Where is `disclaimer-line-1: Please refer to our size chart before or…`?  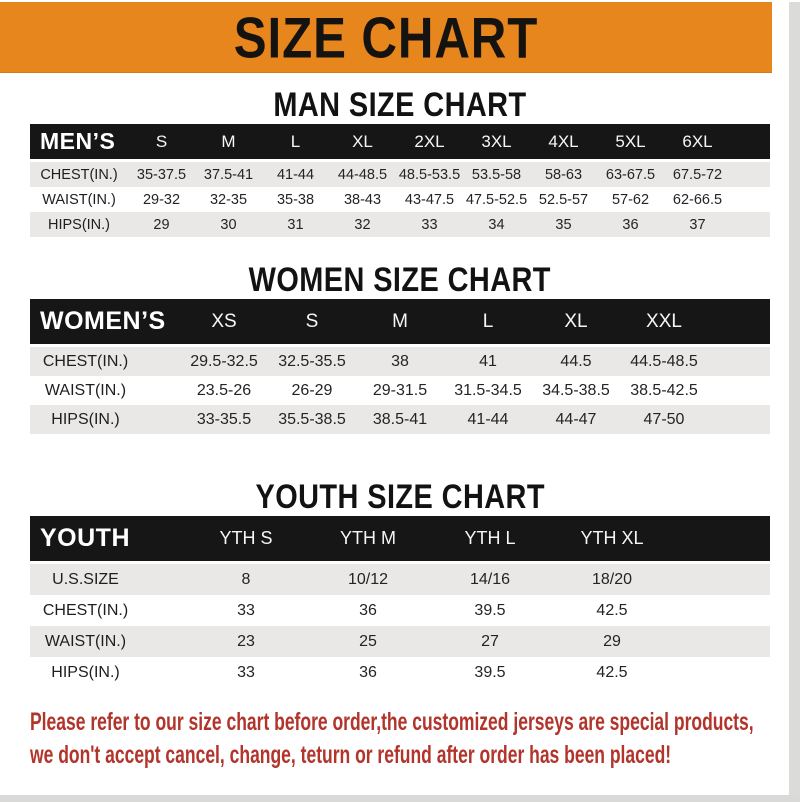
disclaimer-line-1: Please refer to our size chart before or… is located at coordinates (392, 722).